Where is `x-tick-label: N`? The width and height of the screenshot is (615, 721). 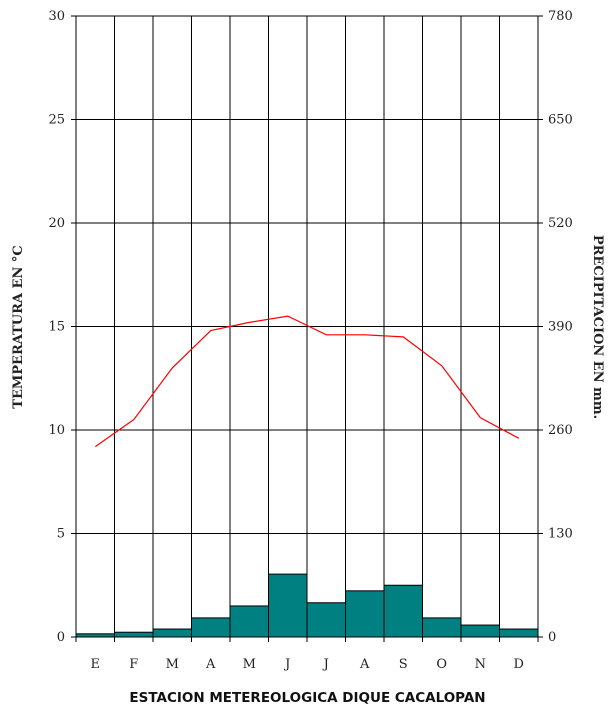
x-tick-label: N is located at coordinates (480, 664).